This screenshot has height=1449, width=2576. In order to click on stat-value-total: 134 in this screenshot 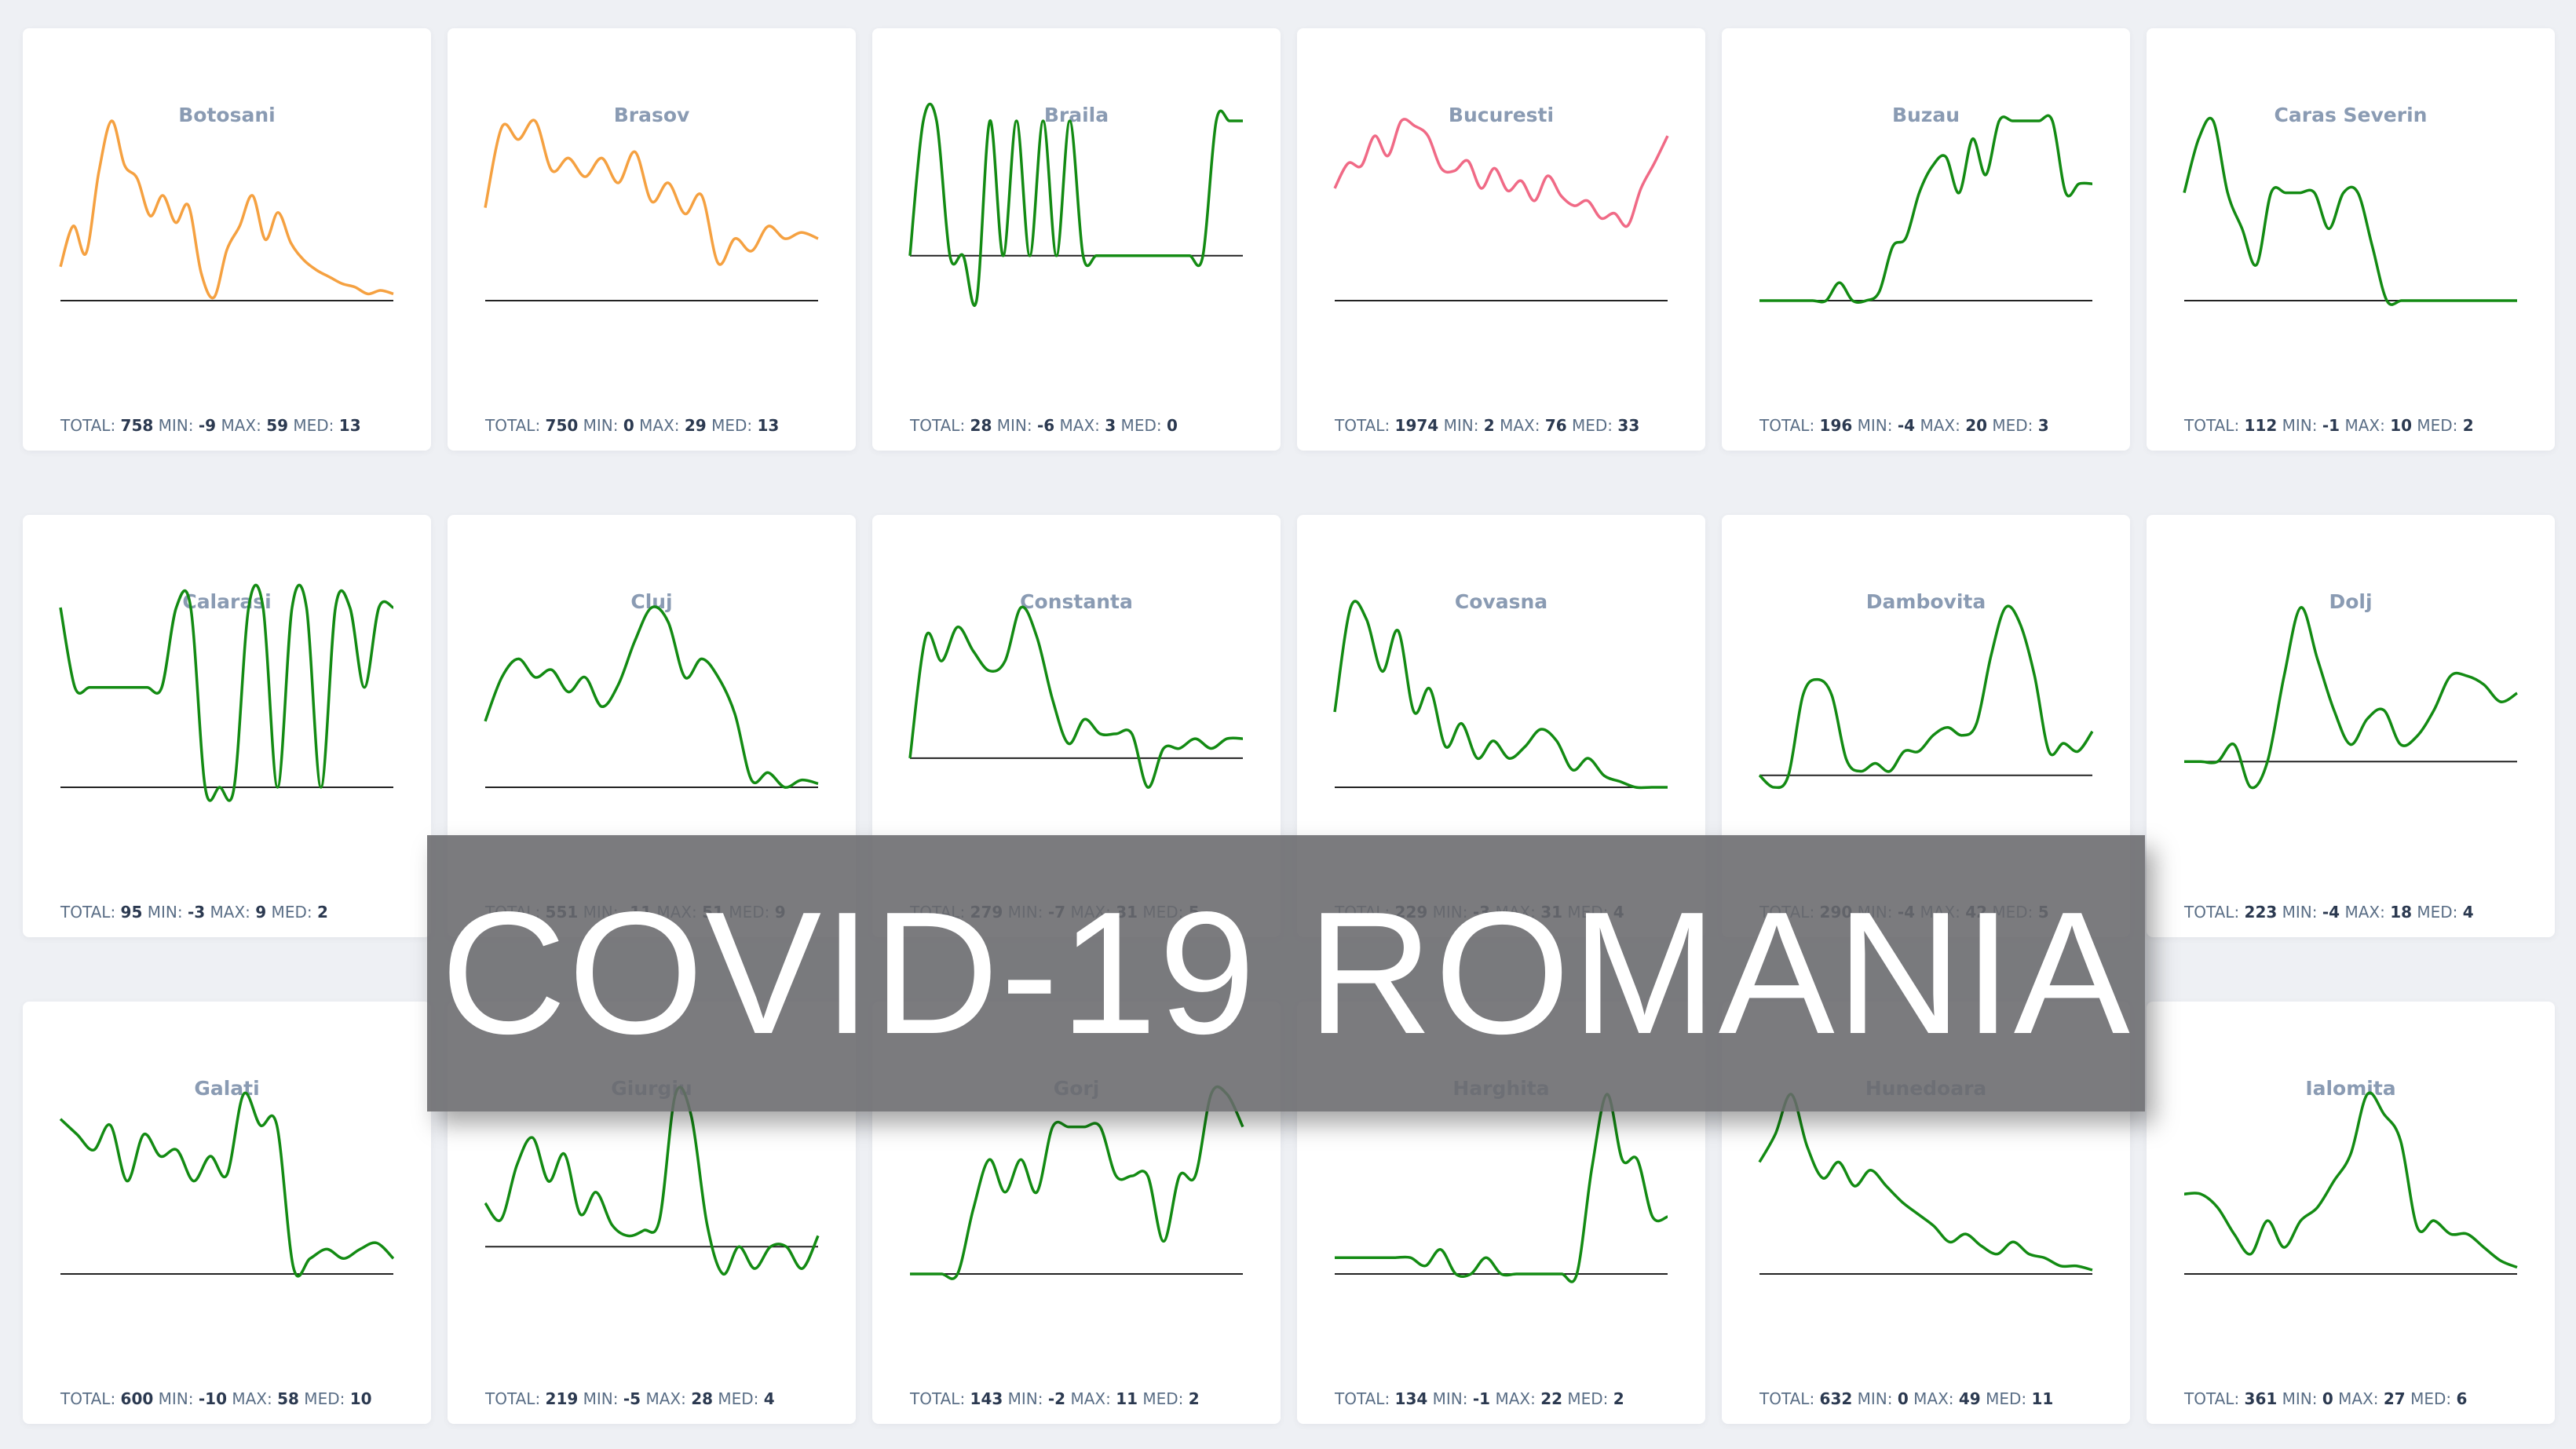, I will do `click(1411, 1398)`.